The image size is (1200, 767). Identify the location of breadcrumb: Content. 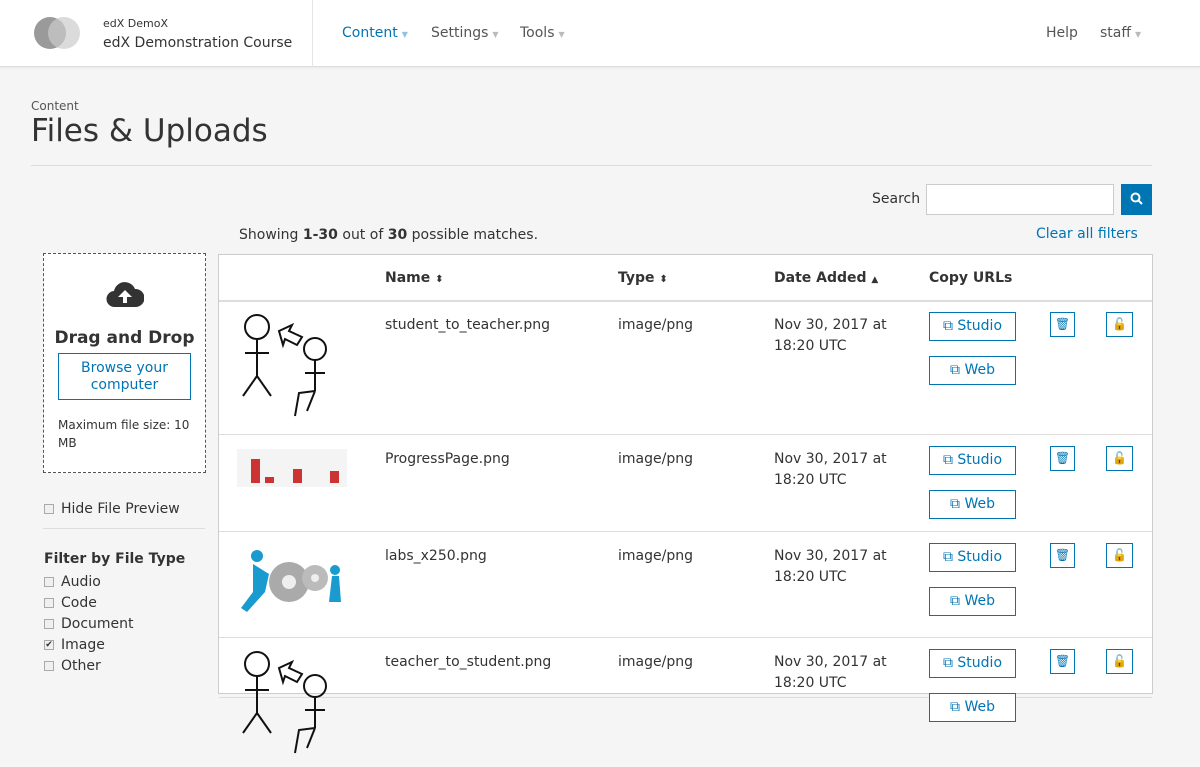
(55, 106).